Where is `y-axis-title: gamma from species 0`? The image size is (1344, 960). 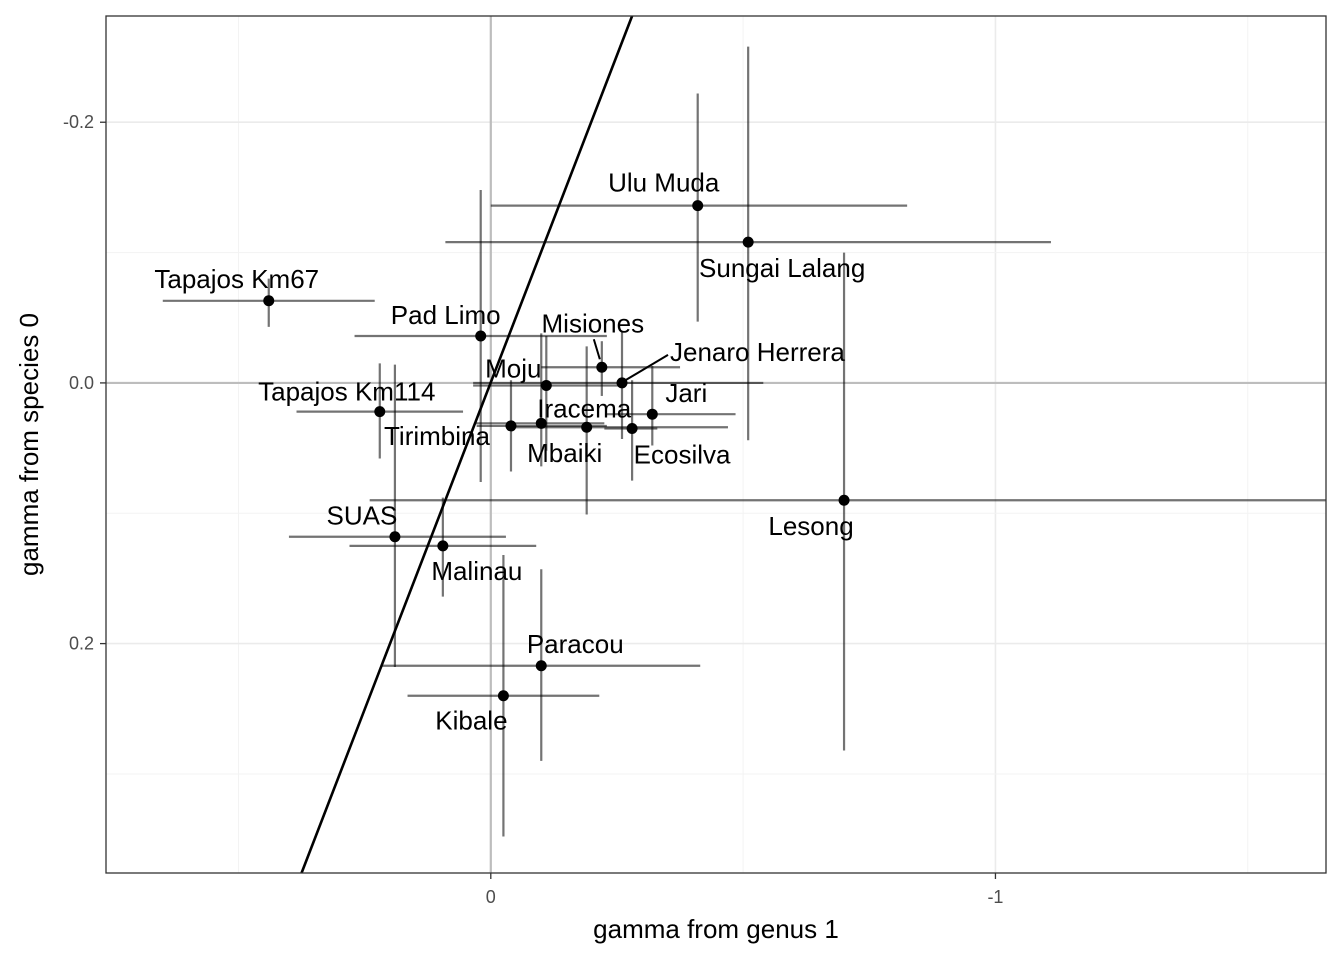 y-axis-title: gamma from species 0 is located at coordinates (29, 444).